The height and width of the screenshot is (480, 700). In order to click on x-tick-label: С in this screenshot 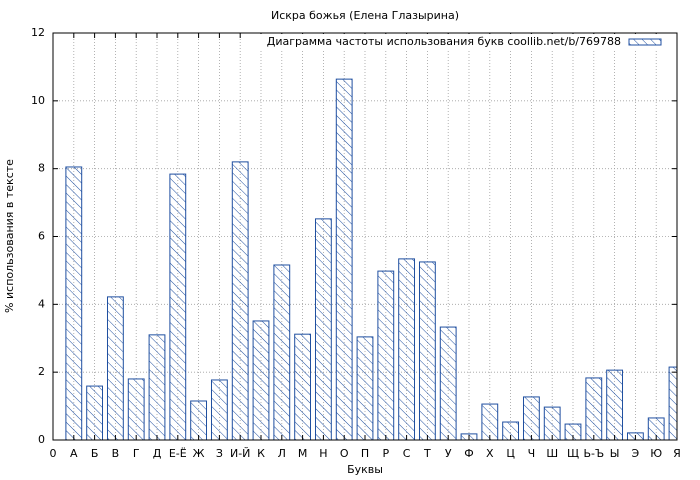, I will do `click(407, 453)`.